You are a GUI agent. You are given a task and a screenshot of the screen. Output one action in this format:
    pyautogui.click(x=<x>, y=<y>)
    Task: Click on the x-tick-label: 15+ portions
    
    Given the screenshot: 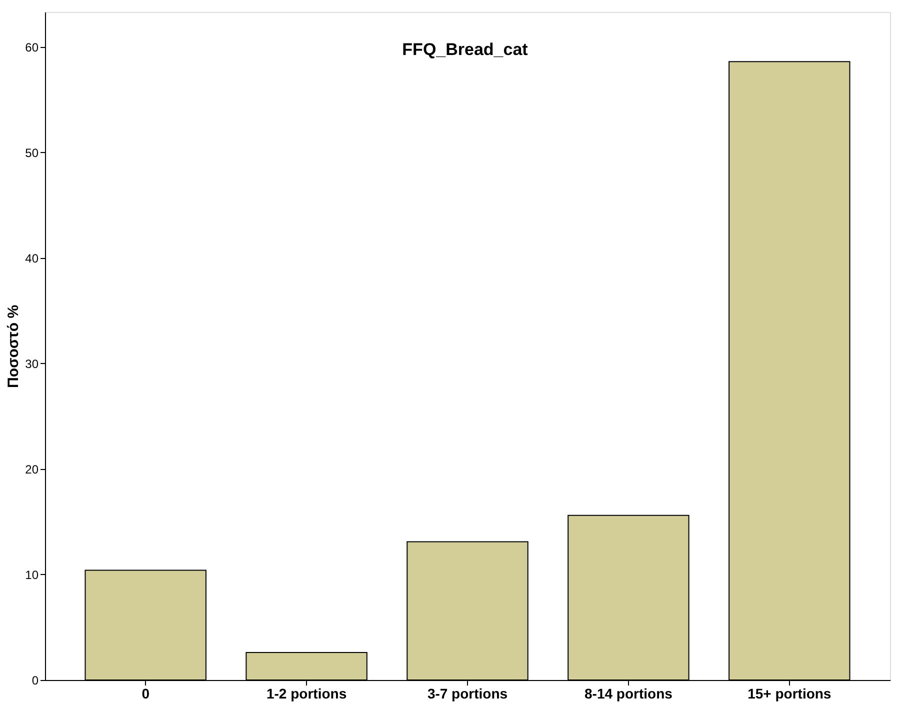 What is the action you would take?
    pyautogui.click(x=790, y=694)
    